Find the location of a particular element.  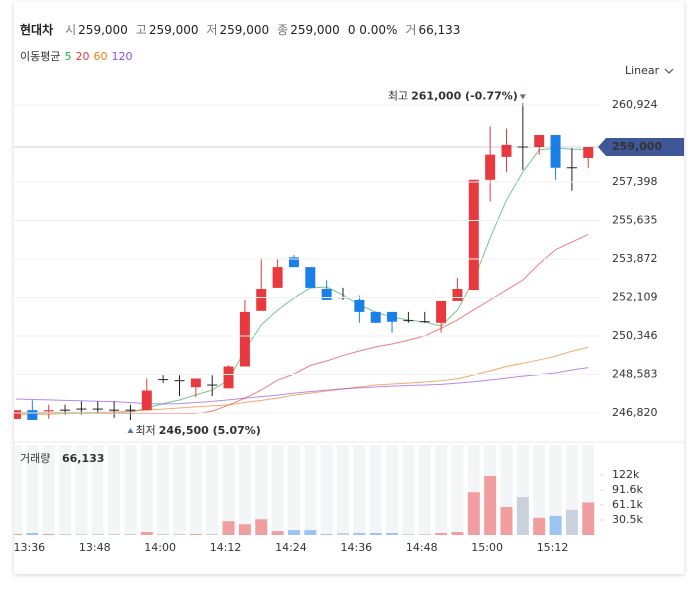

current-price-label: 259,000 is located at coordinates (637, 146).